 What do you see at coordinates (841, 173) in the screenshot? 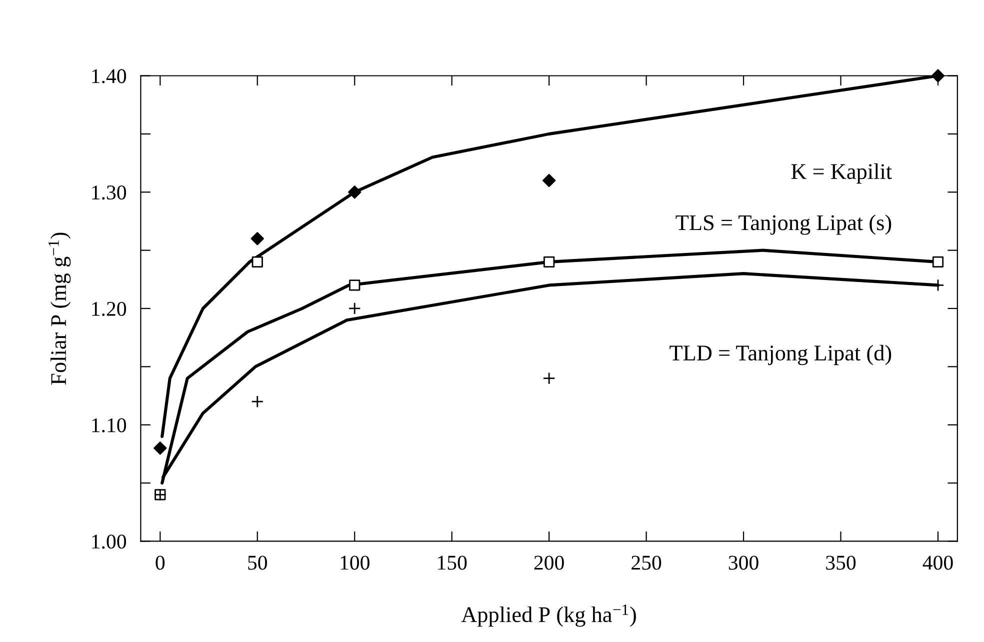
I see `annotation: K = Kapilit` at bounding box center [841, 173].